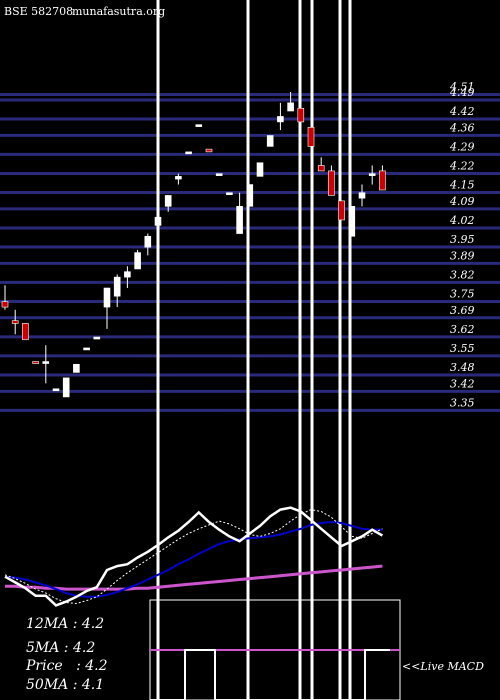 This screenshot has width=500, height=700. I want to click on y-tick-label: 4.22, so click(462, 165).